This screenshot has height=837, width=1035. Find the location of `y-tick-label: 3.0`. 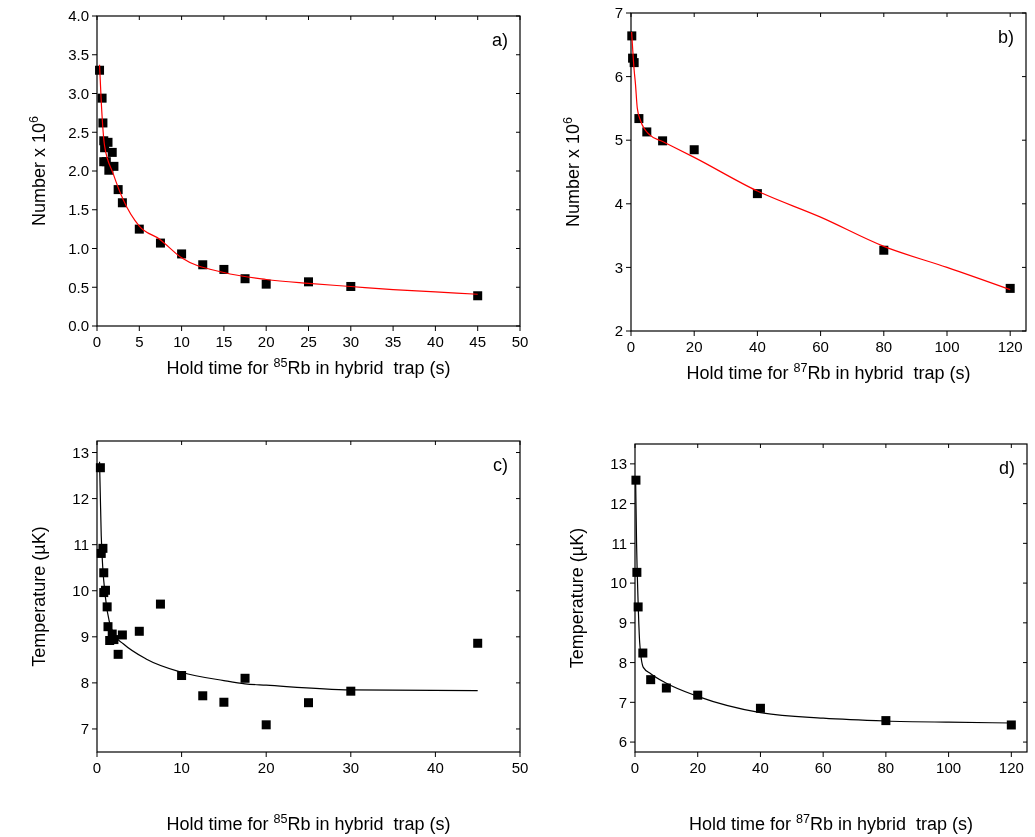

y-tick-label: 3.0 is located at coordinates (78, 93).